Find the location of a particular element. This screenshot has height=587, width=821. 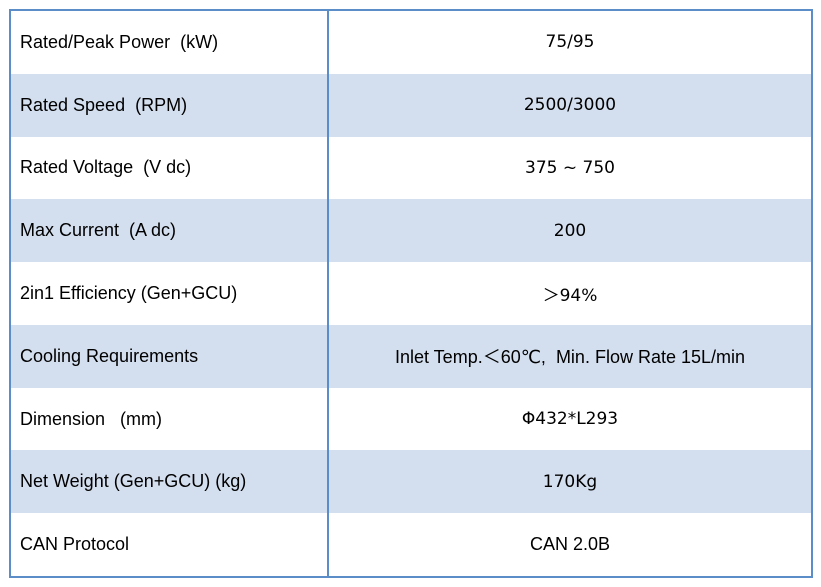

row-label: Rated Voltage (V dc) is located at coordinates (170, 168).